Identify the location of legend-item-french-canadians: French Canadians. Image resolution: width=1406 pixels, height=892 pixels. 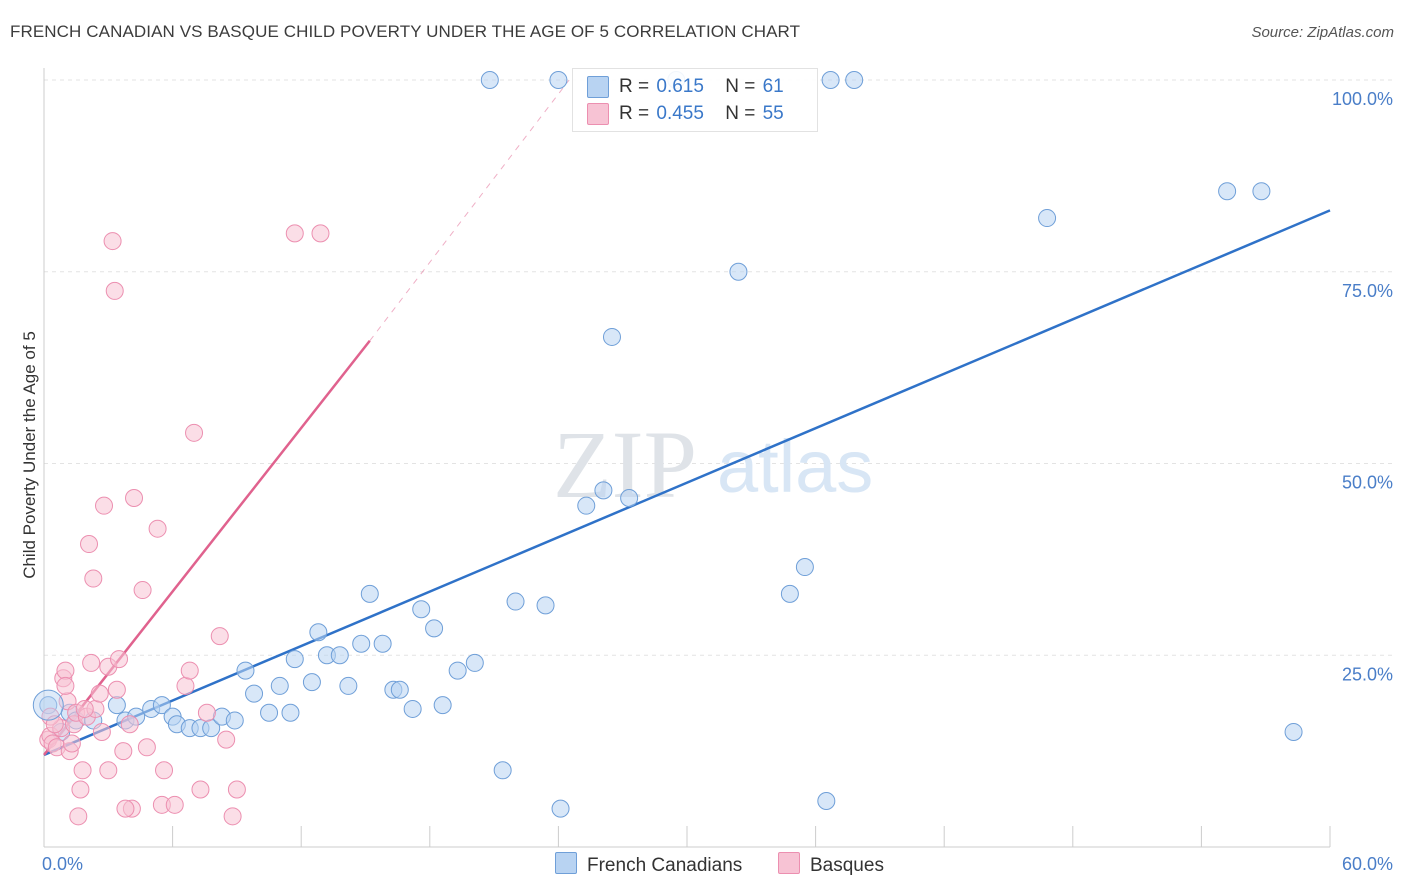
(648, 864).